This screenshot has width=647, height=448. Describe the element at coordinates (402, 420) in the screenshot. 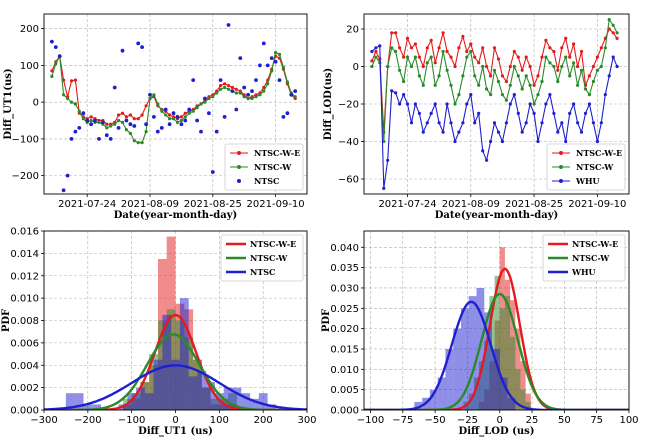

I see `x-tick-label: −75` at that location.